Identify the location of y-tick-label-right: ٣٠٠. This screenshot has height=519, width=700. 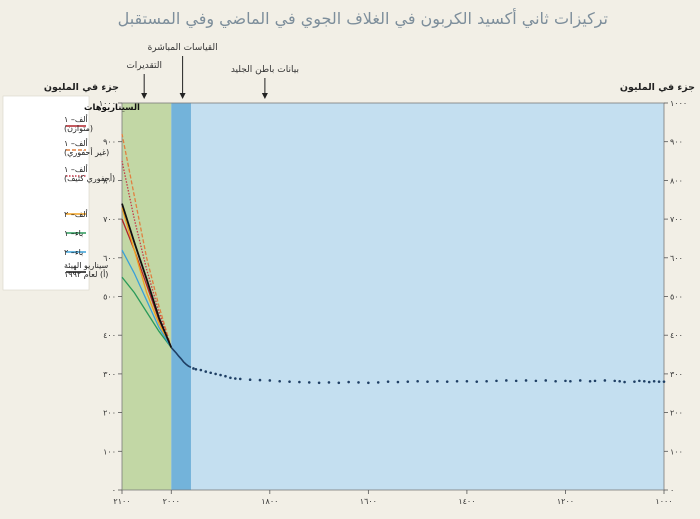
(676, 374).